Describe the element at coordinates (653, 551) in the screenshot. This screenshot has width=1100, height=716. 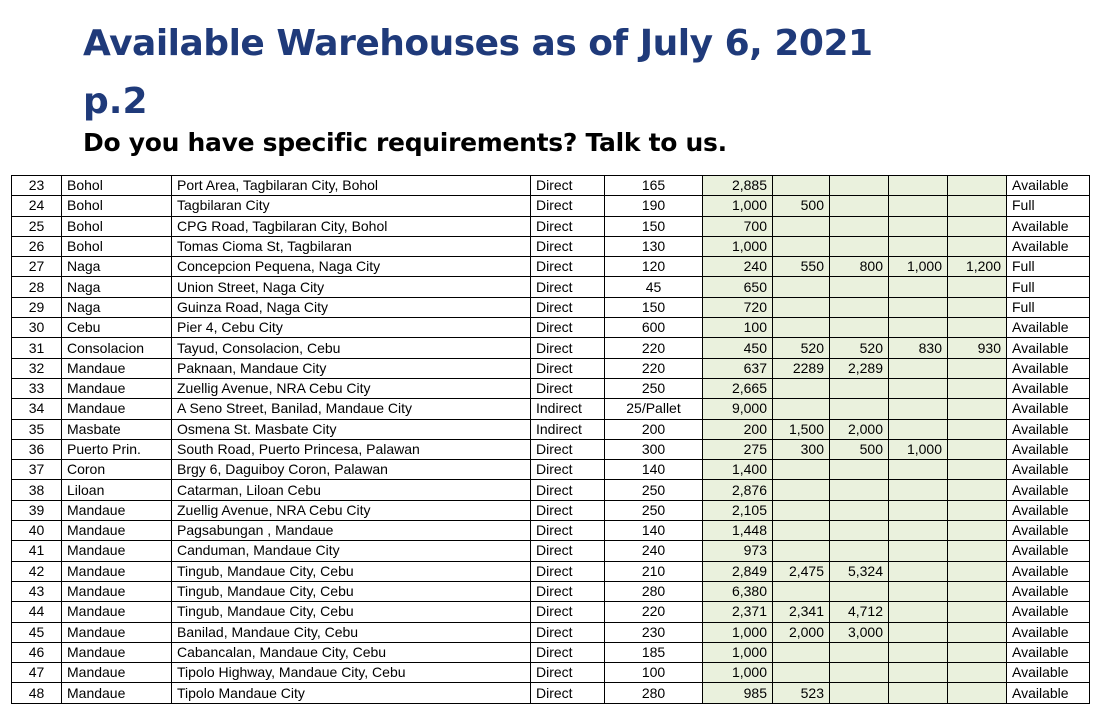
I see `size-cell: 240` at that location.